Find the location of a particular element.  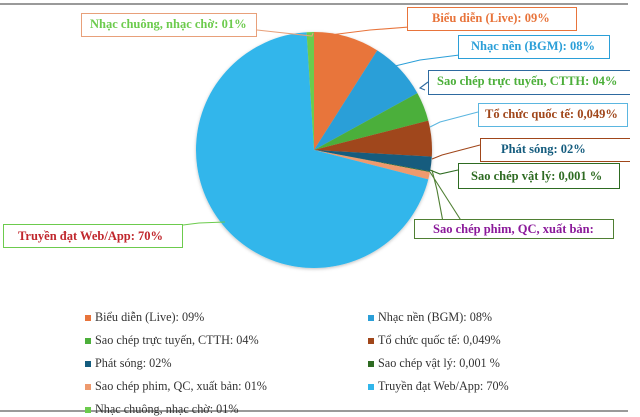

legend-item-physical: Sao chép vật lý: 0,001 % is located at coordinates (434, 363).